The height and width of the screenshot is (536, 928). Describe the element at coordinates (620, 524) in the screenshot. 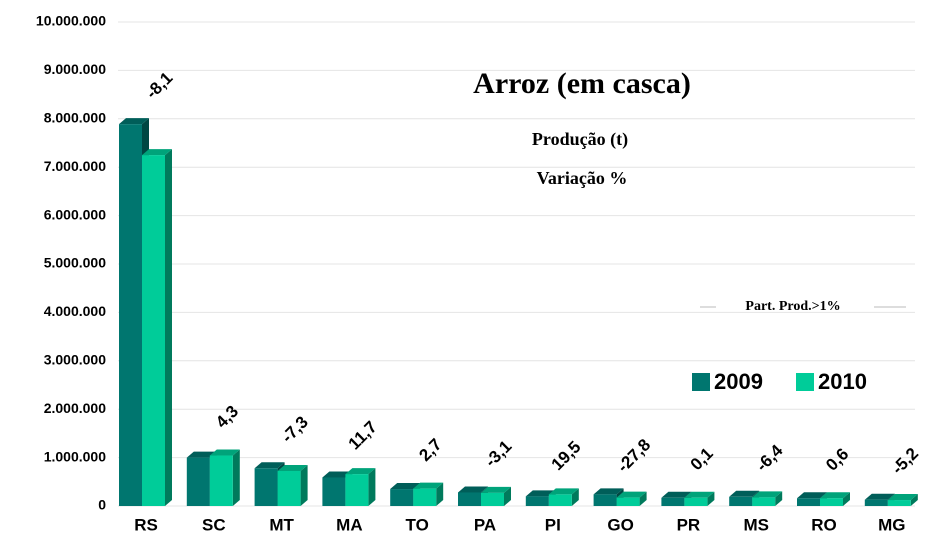

I see `x-tick-label: GO` at that location.